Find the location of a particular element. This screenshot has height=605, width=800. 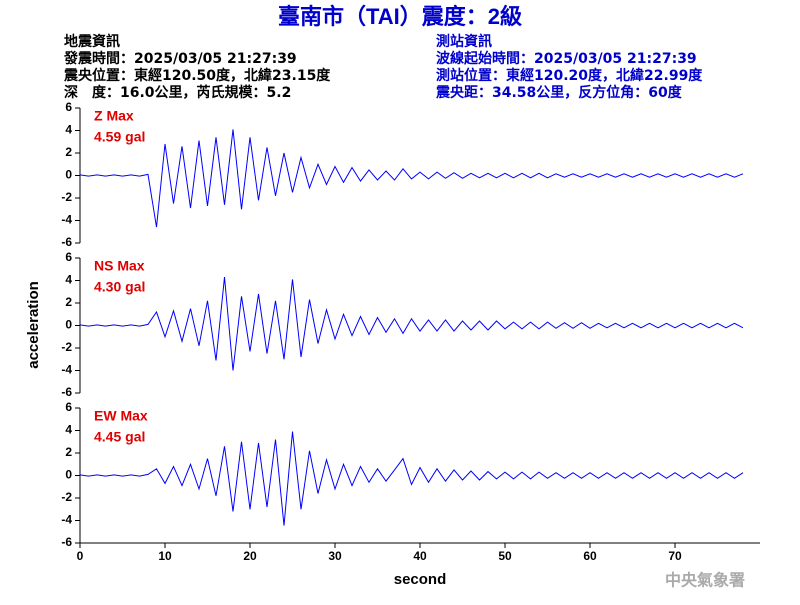

channel-label: EW Max is located at coordinates (121, 416).